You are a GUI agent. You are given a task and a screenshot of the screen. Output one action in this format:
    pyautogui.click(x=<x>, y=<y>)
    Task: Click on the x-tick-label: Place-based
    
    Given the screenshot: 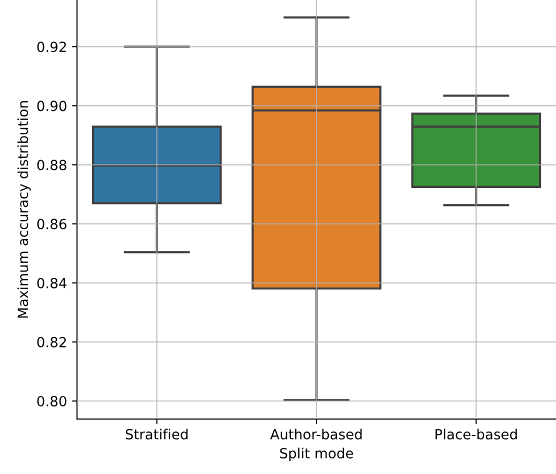 What is the action you would take?
    pyautogui.click(x=476, y=434)
    